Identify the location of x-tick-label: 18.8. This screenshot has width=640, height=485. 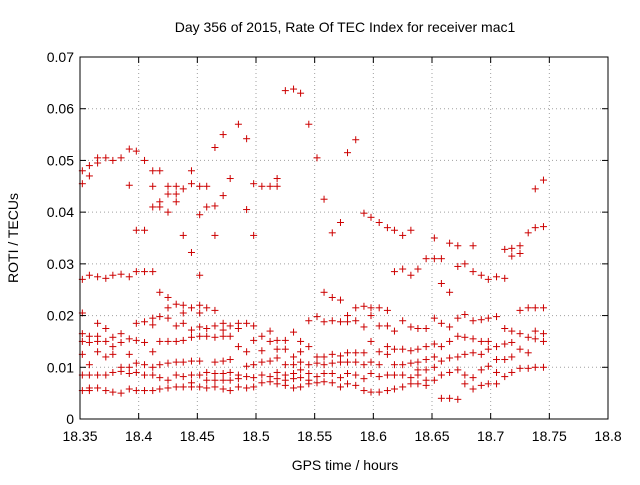
(607, 436).